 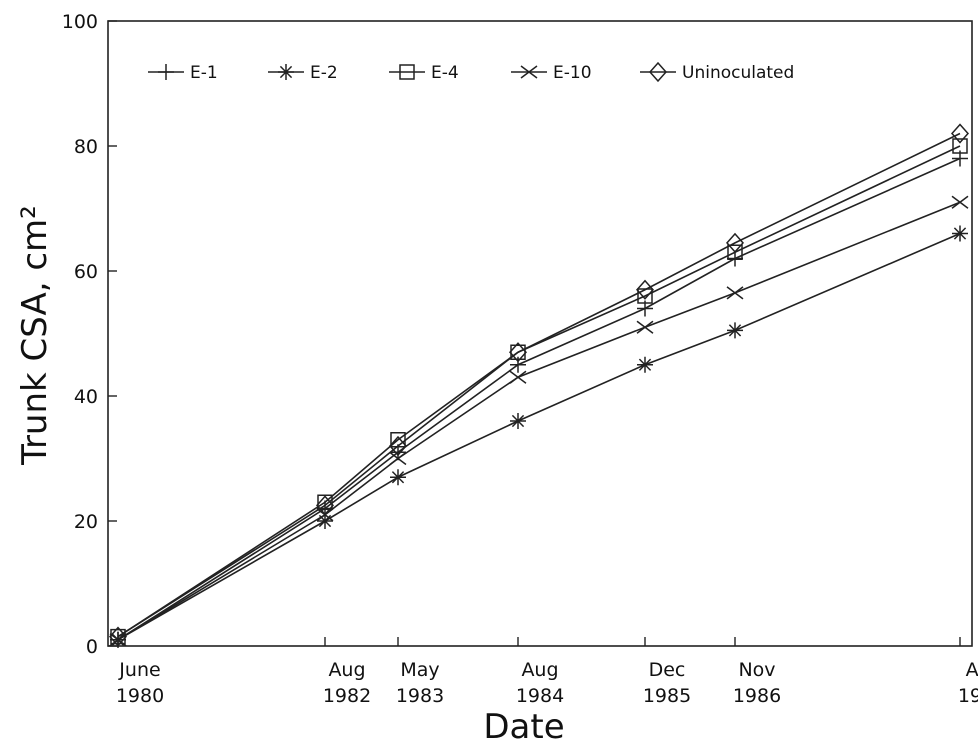 What do you see at coordinates (471, 72) in the screenshot?
I see `legend: E-1 E-2 E-4 E-10 Uninoculated` at bounding box center [471, 72].